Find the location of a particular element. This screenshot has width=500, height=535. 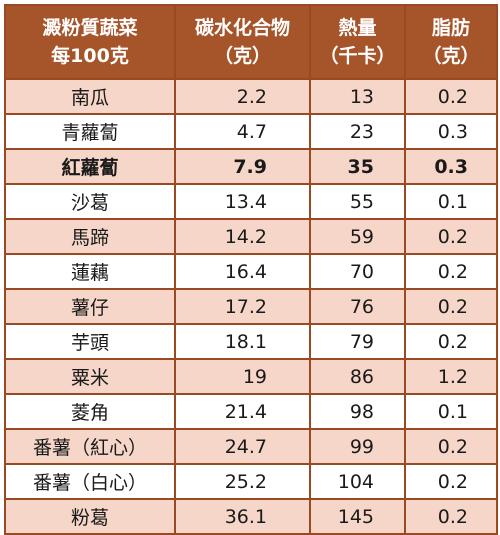

cell-calories: 70 is located at coordinates (357, 271).